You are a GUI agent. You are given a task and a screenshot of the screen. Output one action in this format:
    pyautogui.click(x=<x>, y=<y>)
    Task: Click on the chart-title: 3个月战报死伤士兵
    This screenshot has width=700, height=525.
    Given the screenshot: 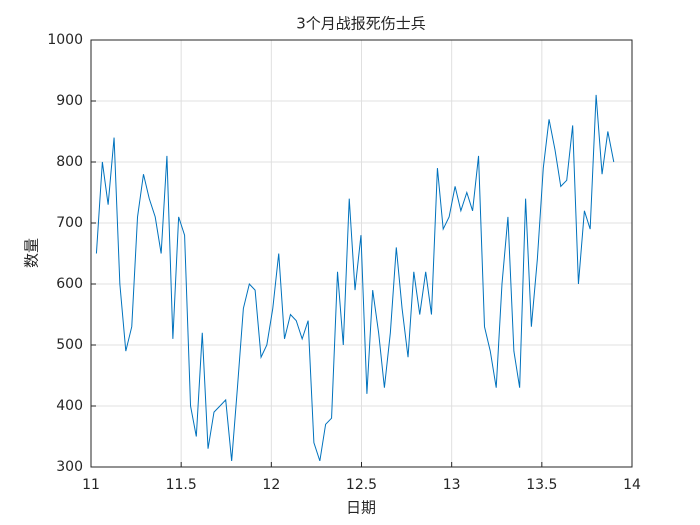 What is the action you would take?
    pyautogui.click(x=361, y=24)
    